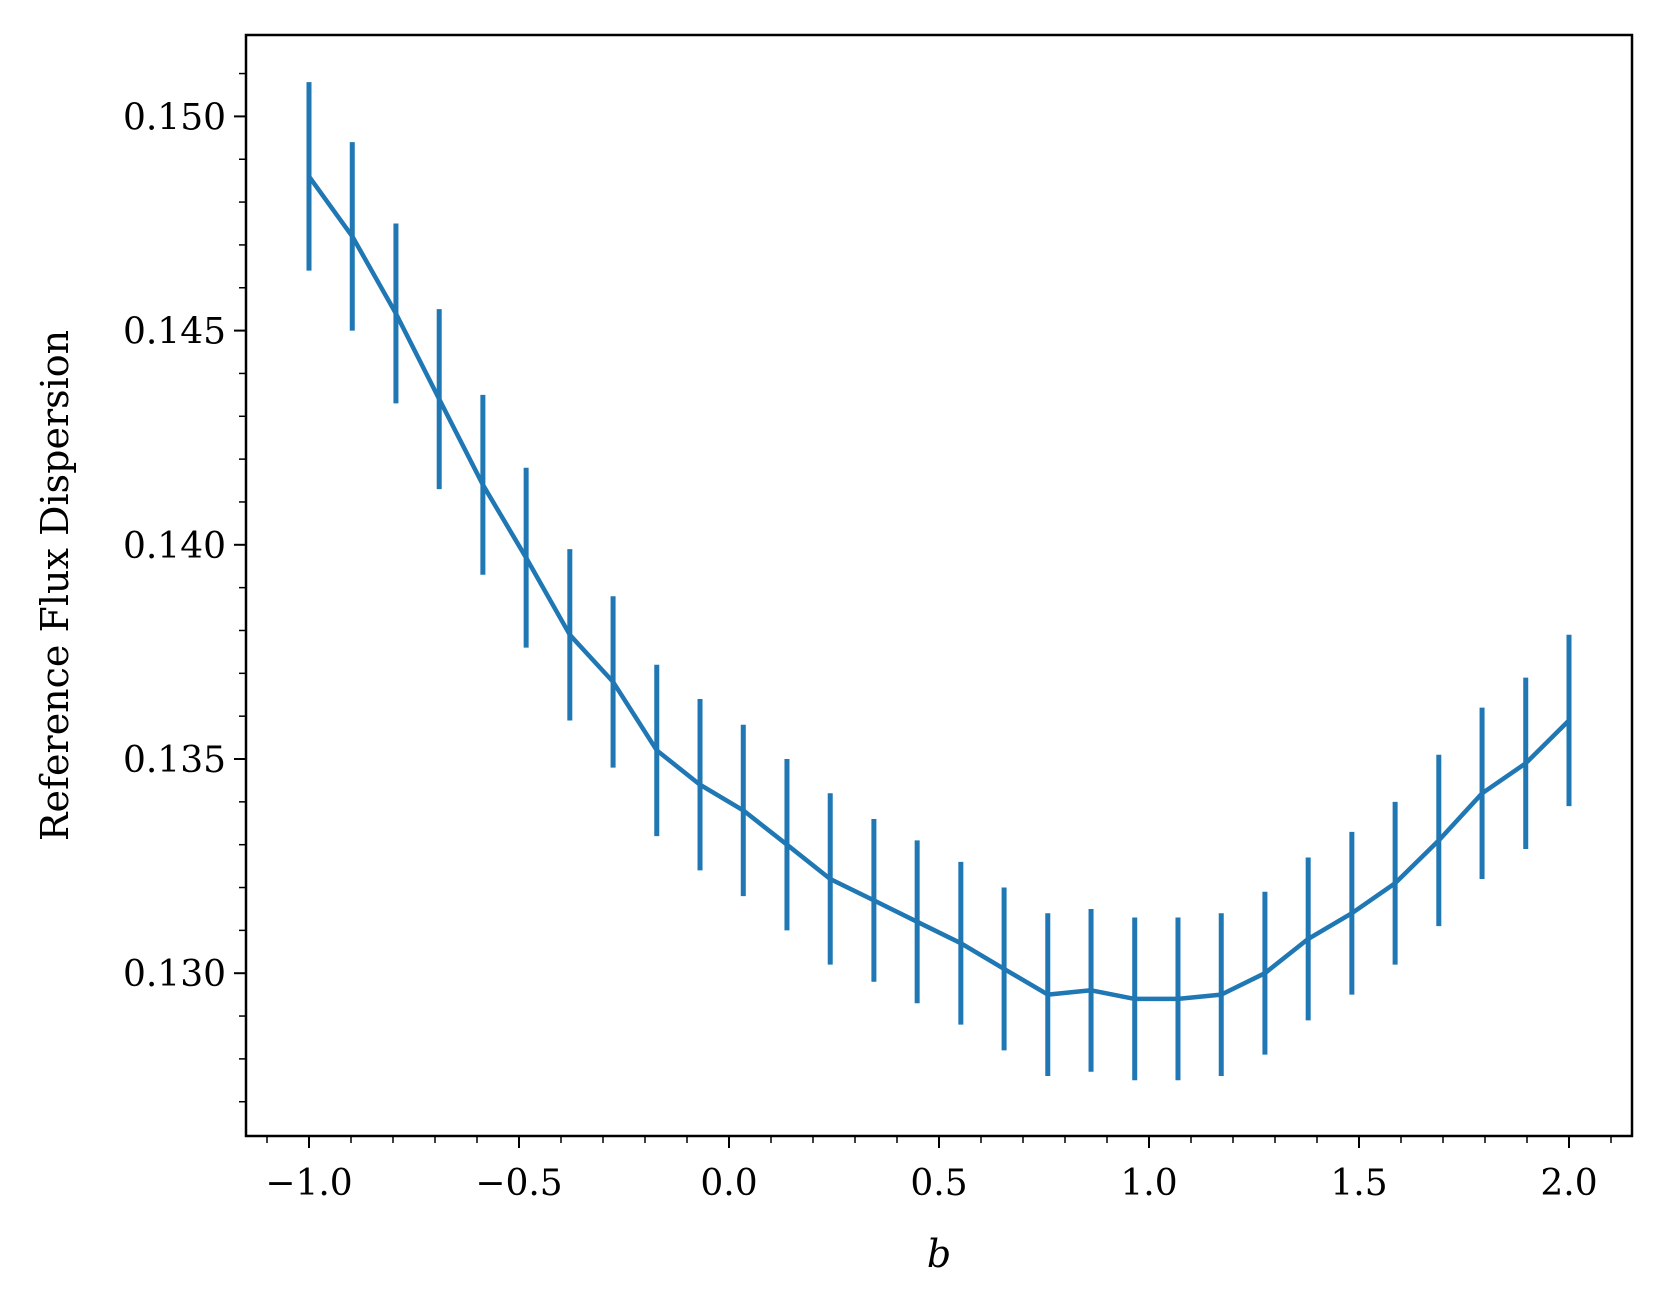 Image resolution: width=1660 pixels, height=1309 pixels. What do you see at coordinates (518, 1183) in the screenshot?
I see `x-tick-label: −0.5` at bounding box center [518, 1183].